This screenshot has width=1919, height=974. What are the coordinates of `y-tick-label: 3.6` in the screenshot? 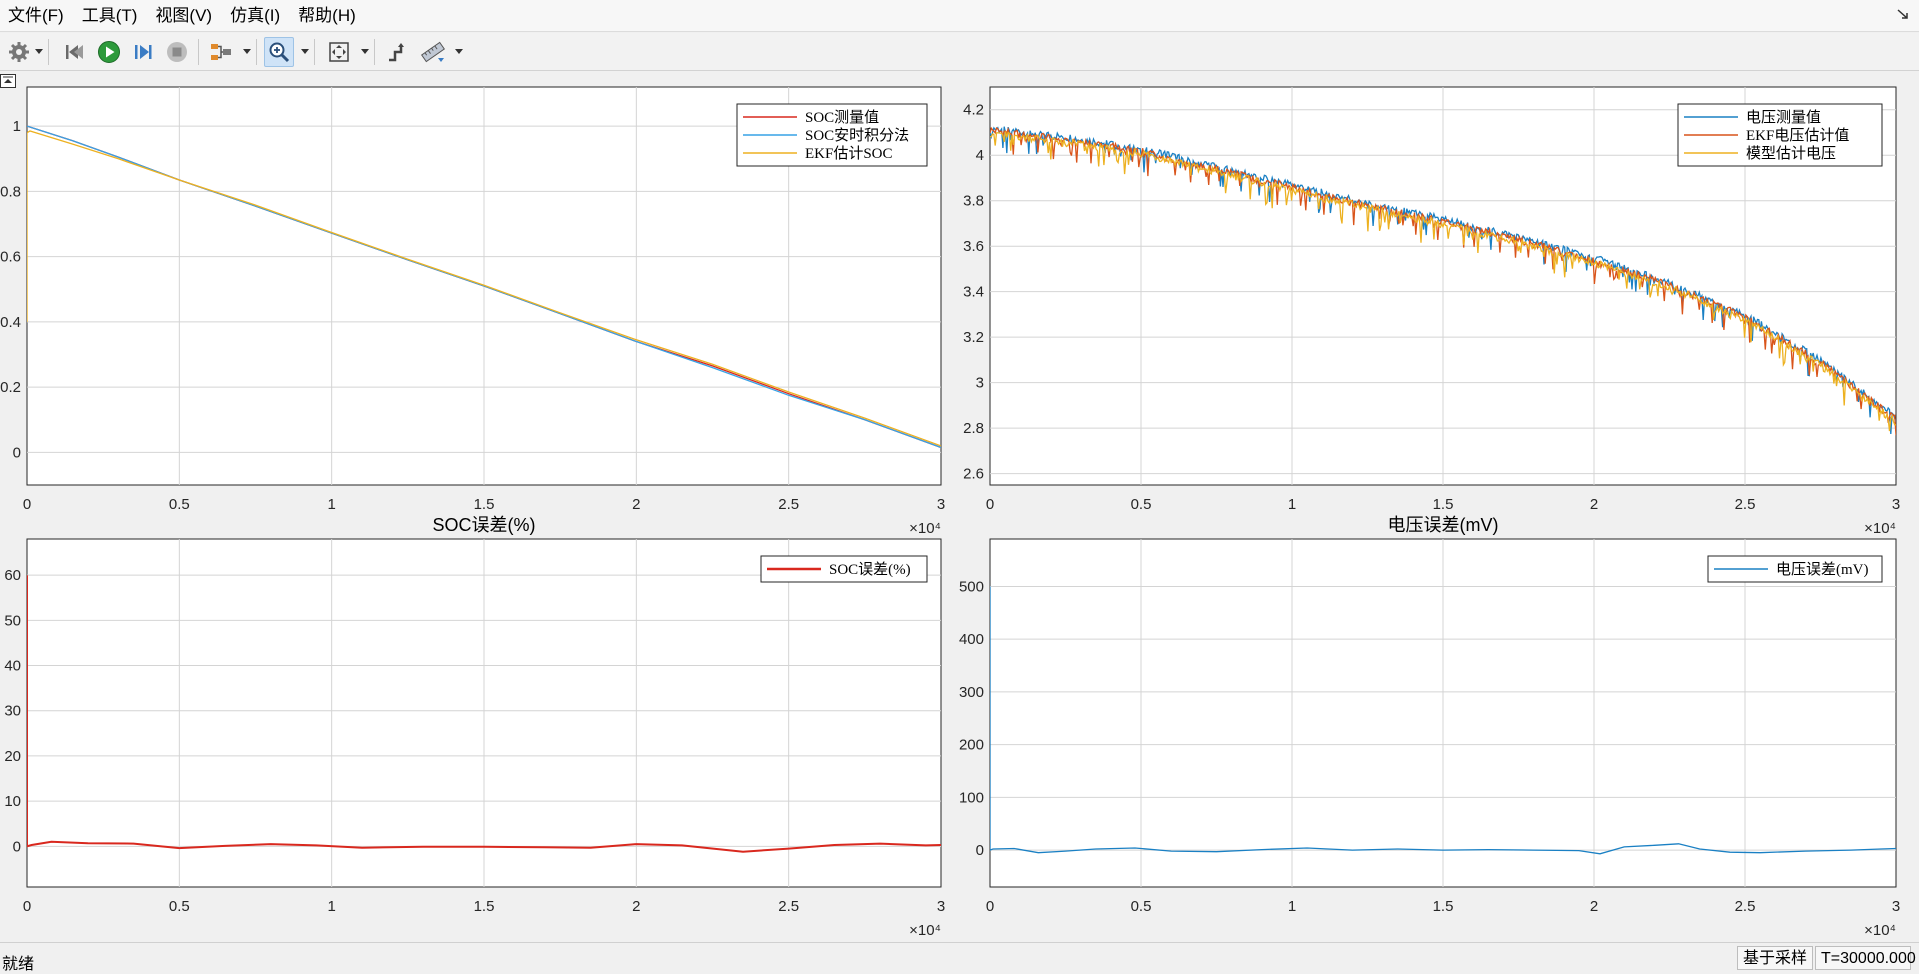 It's located at (973, 246).